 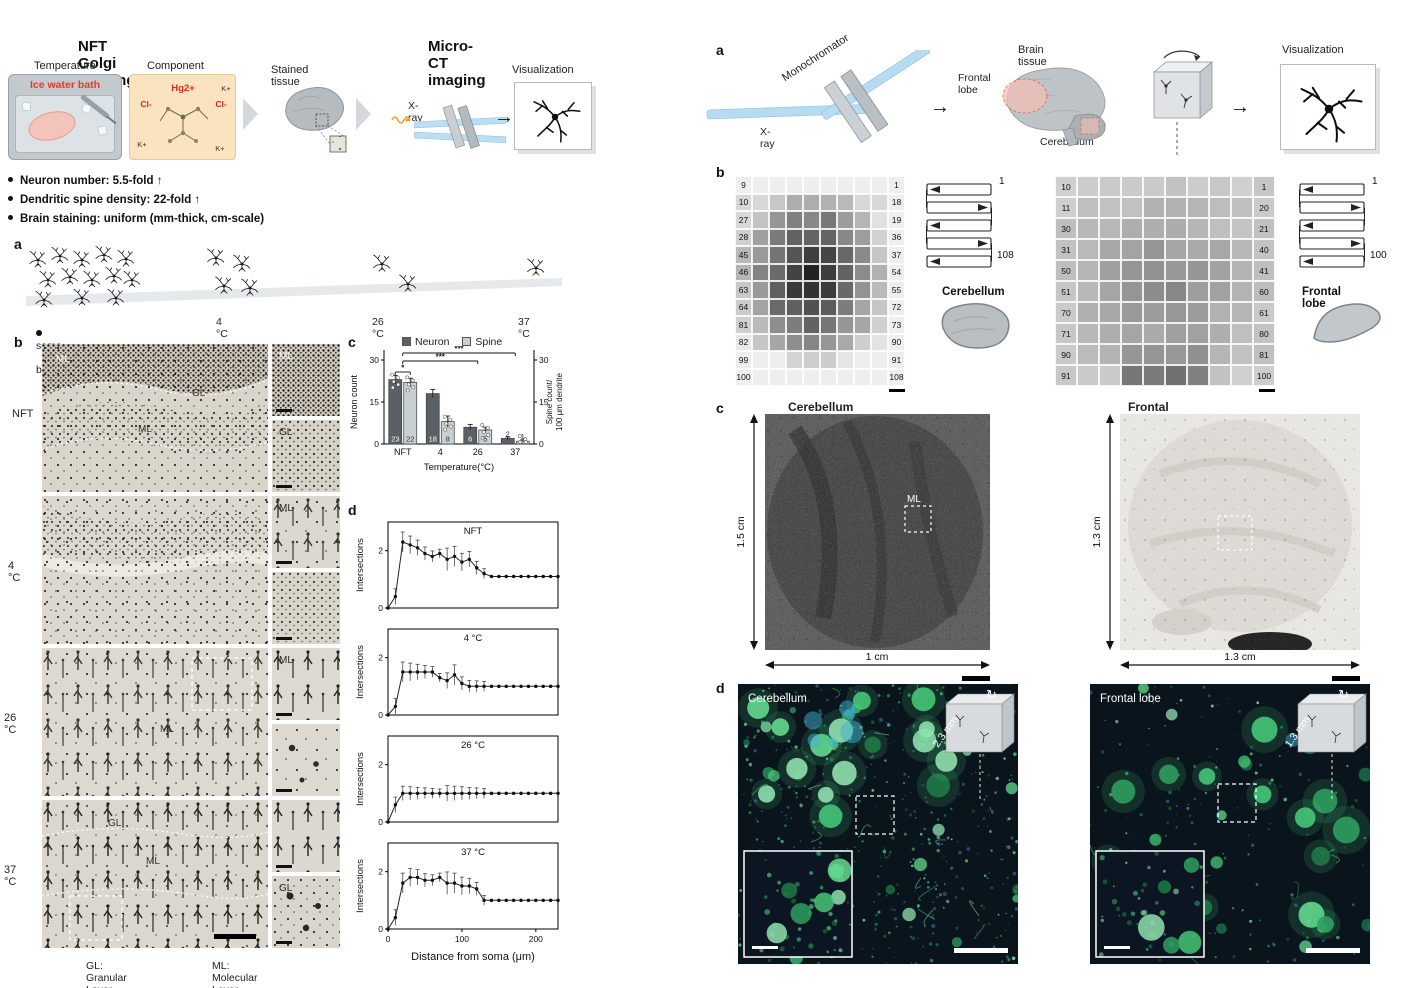 I want to click on serpentine-end: 108, so click(x=1005, y=255).